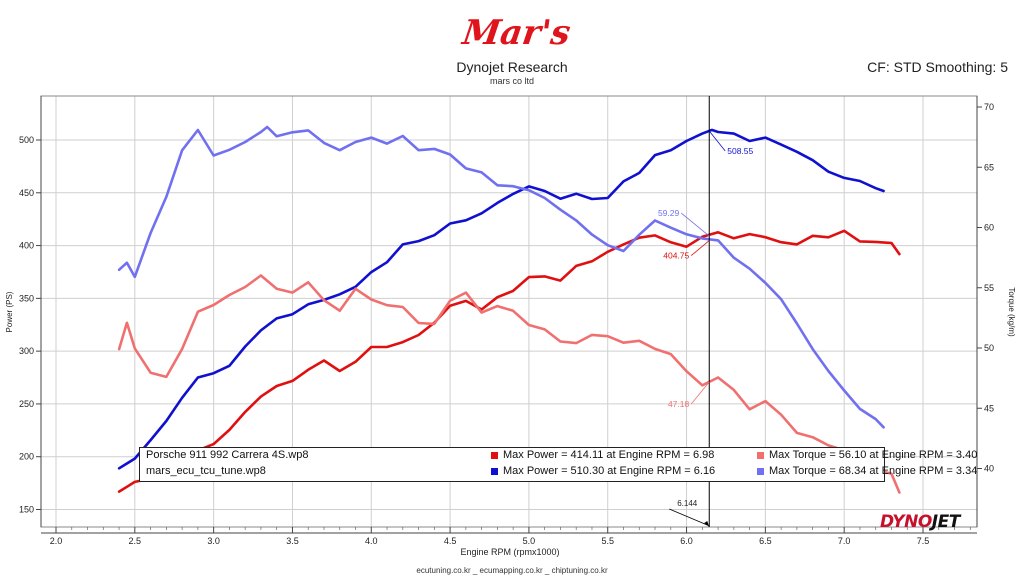  What do you see at coordinates (989, 288) in the screenshot?
I see `y-right-tick-label: 55` at bounding box center [989, 288].